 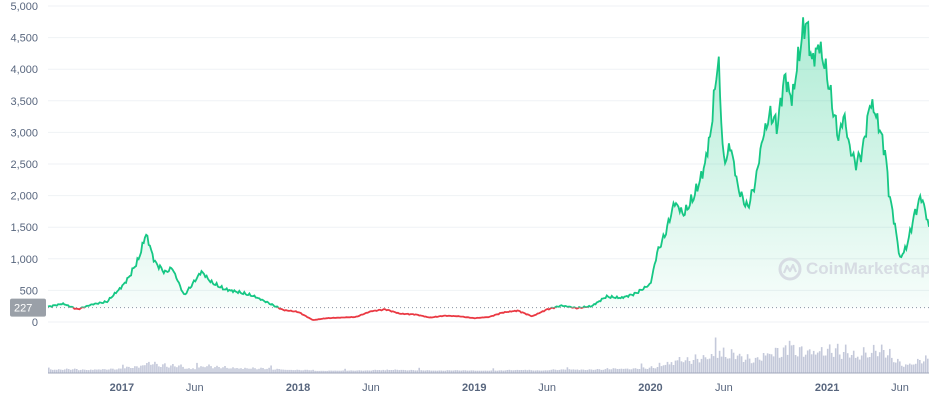 I want to click on y-tick-label: 2,000, so click(x=24, y=197).